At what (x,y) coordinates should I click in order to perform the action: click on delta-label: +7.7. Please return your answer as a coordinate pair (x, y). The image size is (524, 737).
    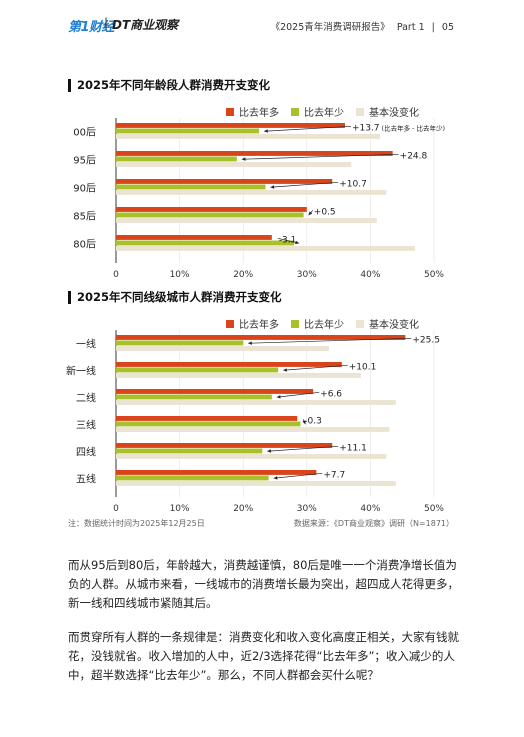
    Looking at the image, I should click on (334, 475).